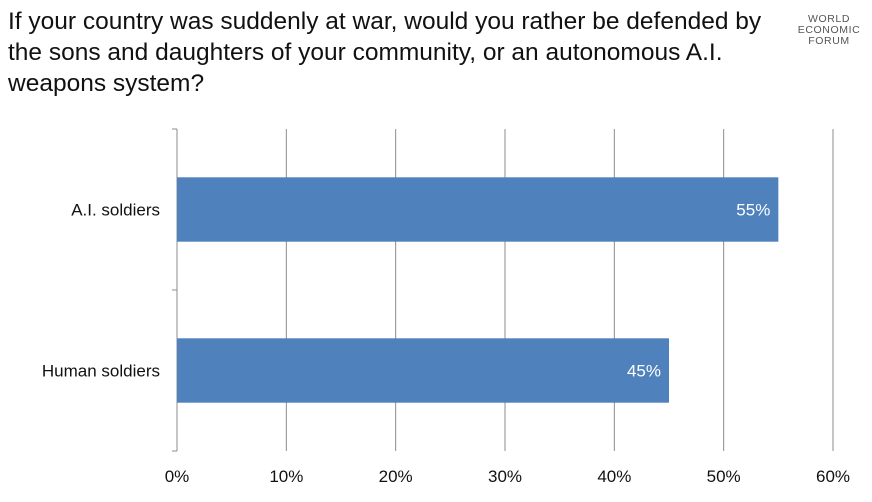 The image size is (872, 502). What do you see at coordinates (829, 19) in the screenshot?
I see `logo-line-1: WORLD` at bounding box center [829, 19].